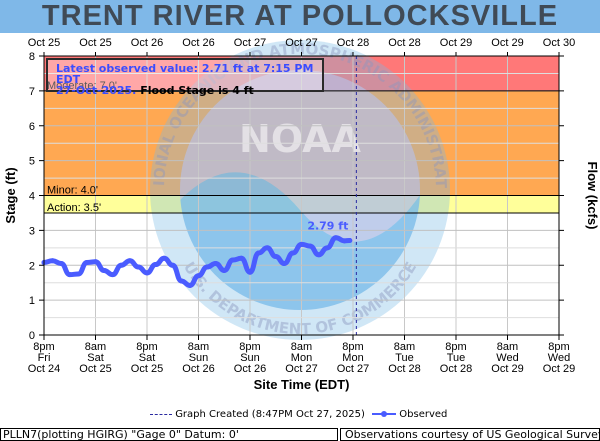  What do you see at coordinates (10, 195) in the screenshot?
I see `y-axis-label: Stage (ft)` at bounding box center [10, 195].